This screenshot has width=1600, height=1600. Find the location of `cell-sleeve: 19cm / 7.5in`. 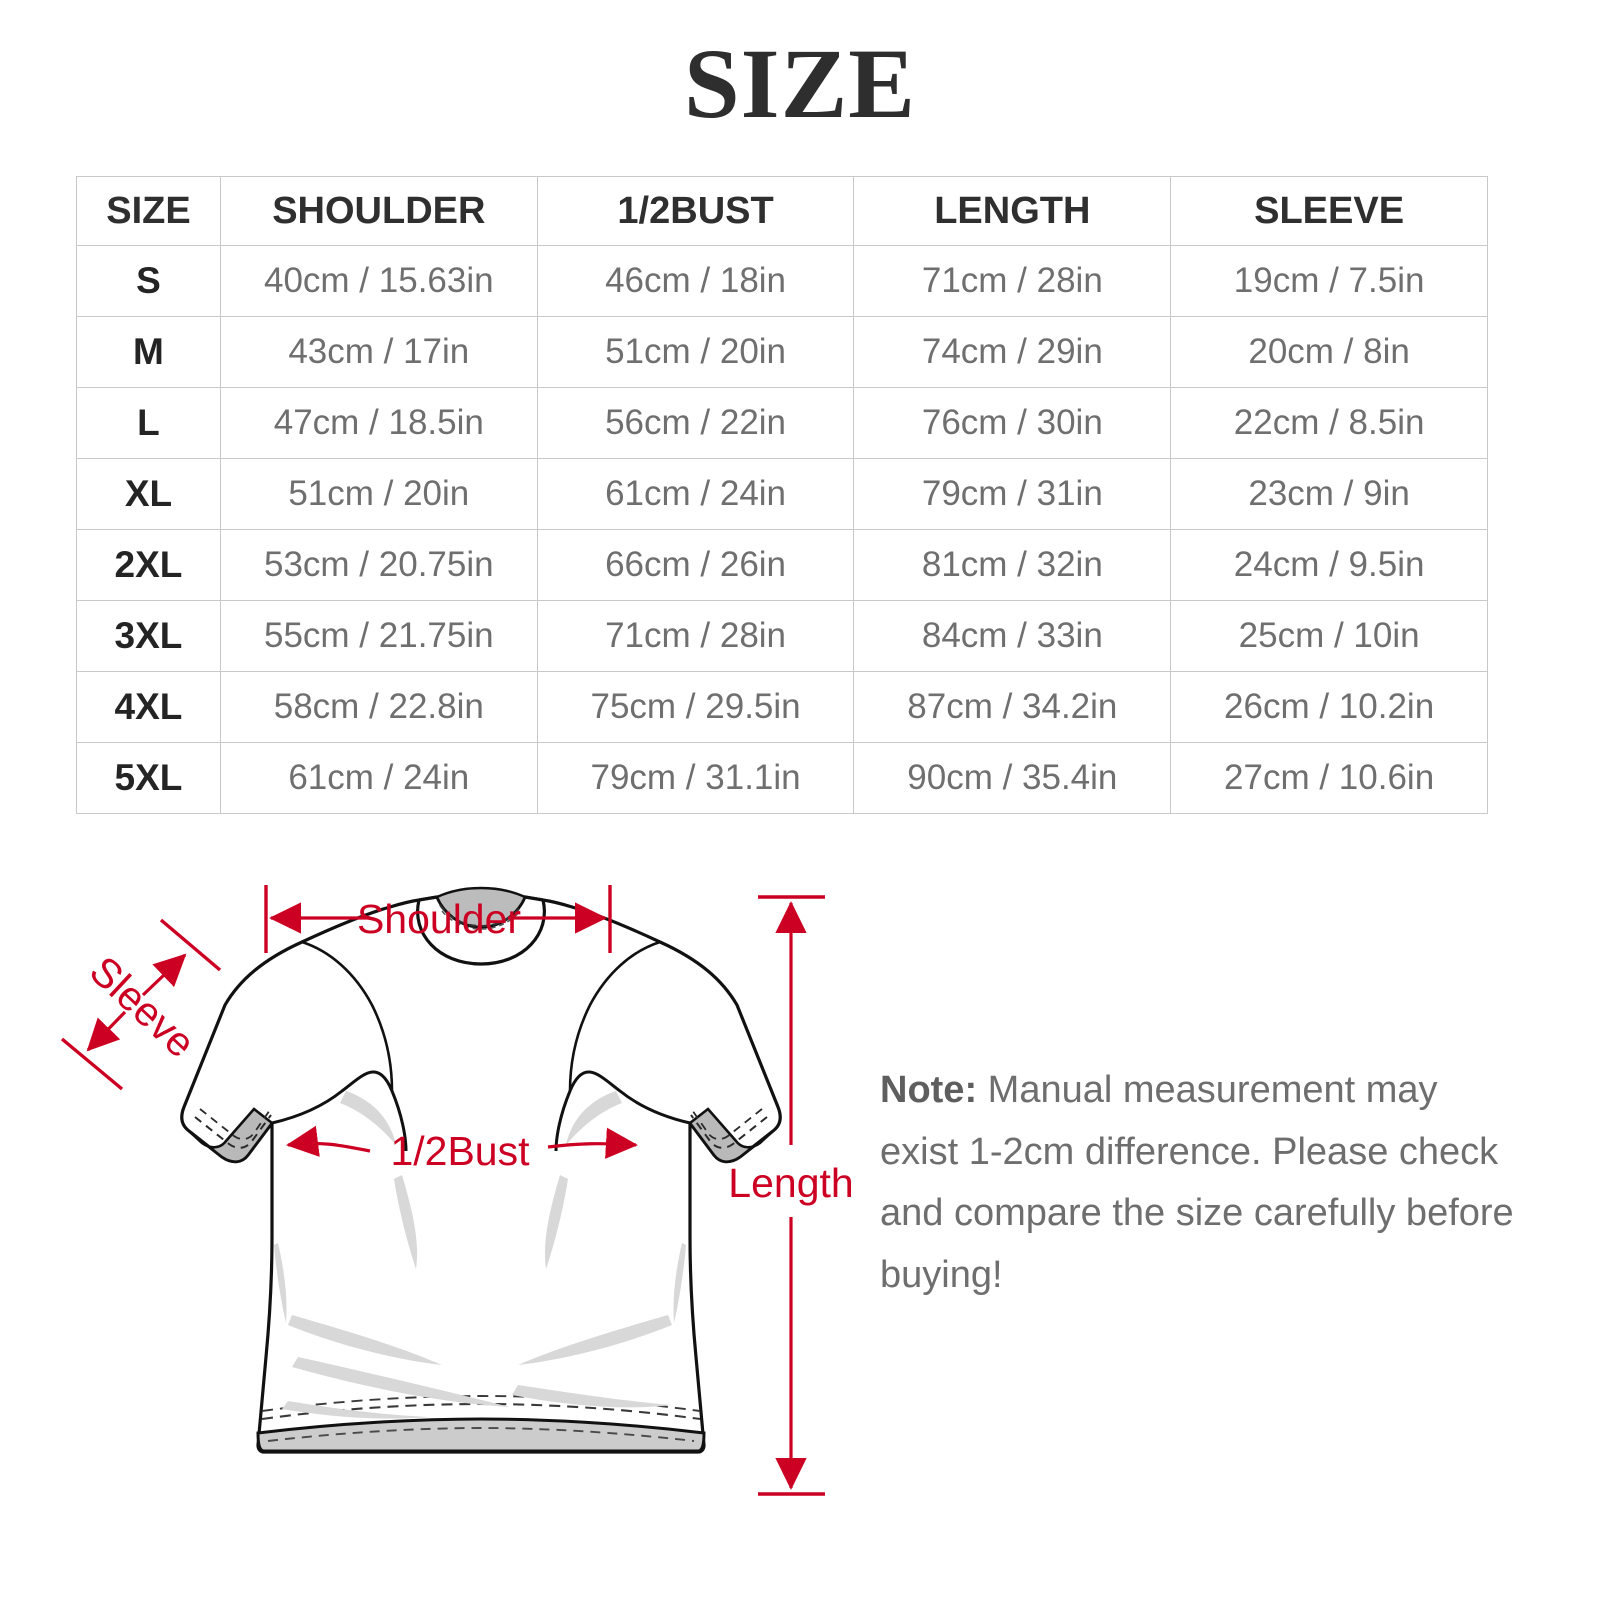

cell-sleeve: 19cm / 7.5in is located at coordinates (1329, 281).